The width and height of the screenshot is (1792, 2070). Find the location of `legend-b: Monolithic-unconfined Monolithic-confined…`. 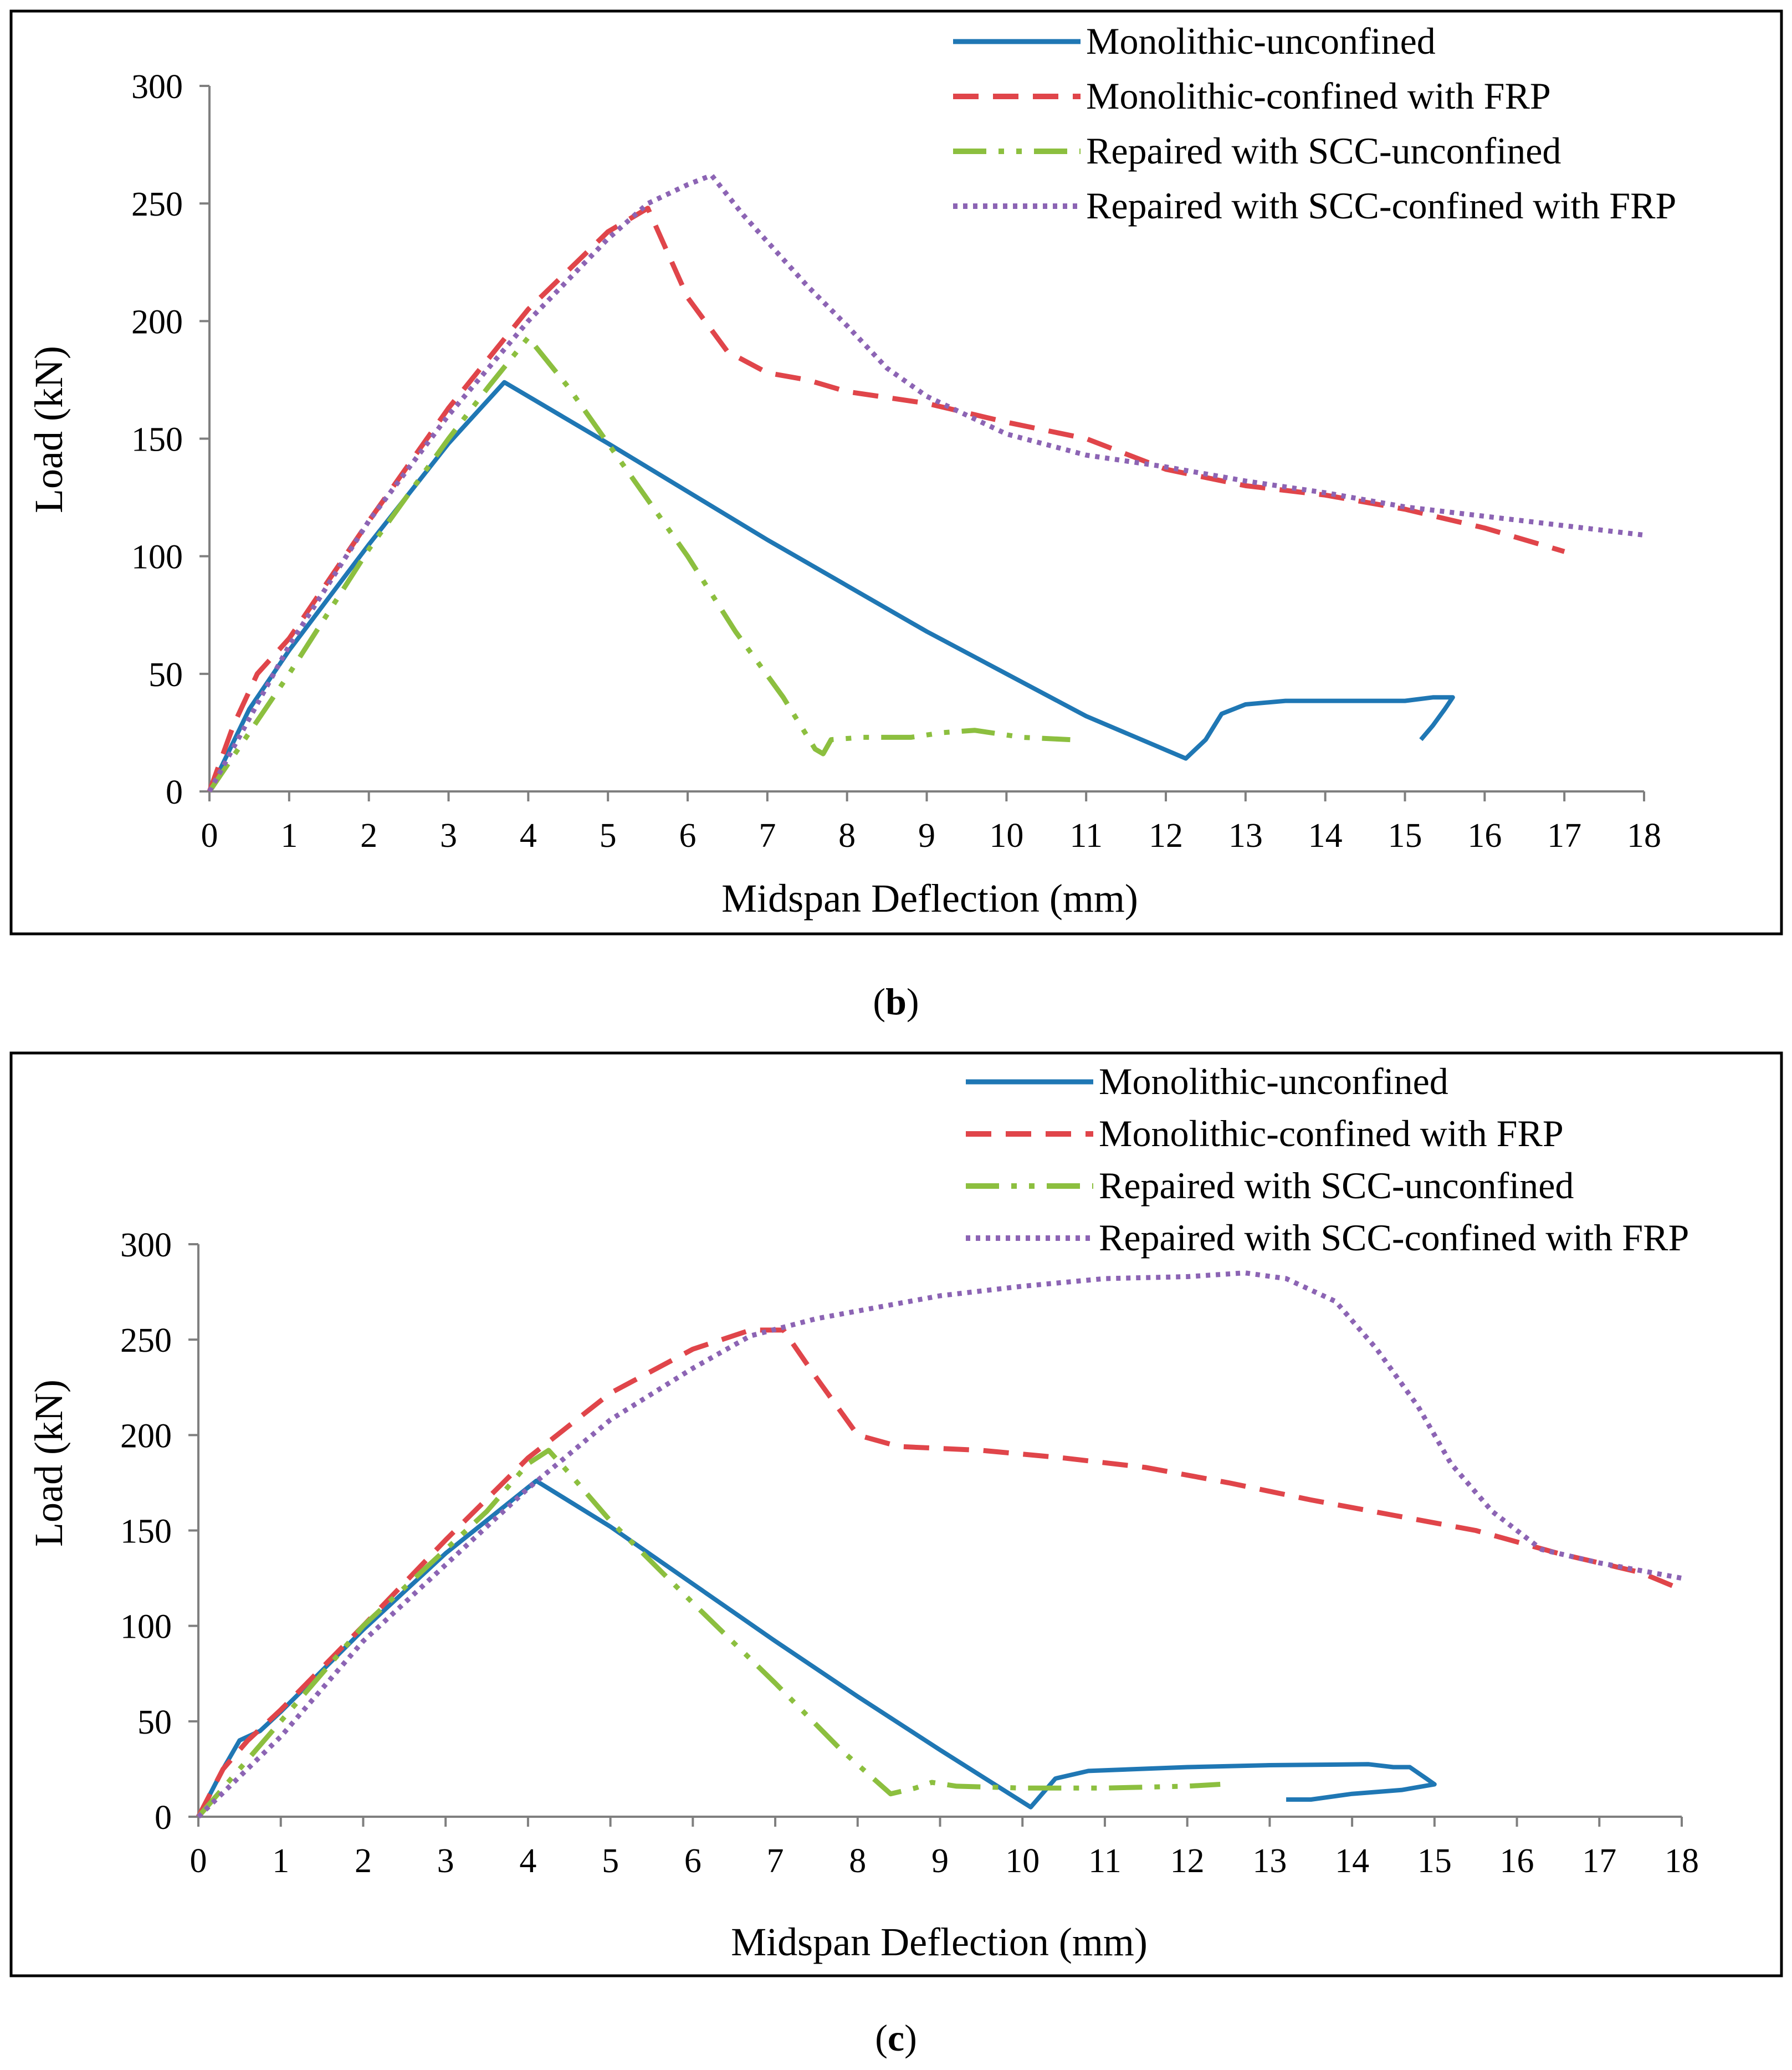

legend-b: Monolithic-unconfined Monolithic-confined… is located at coordinates (1314, 123).